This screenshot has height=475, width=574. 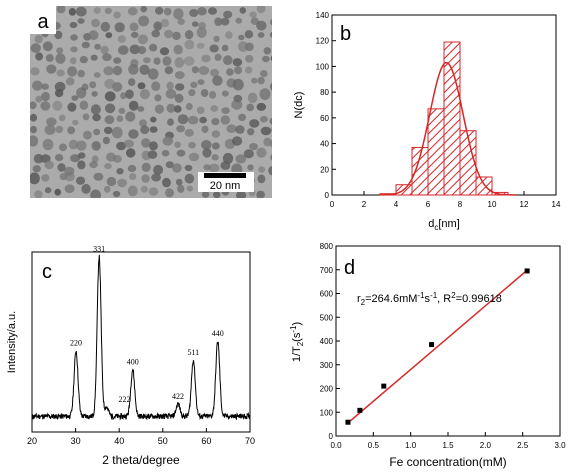 I want to click on gaussian-fit-curve, so click(x=448, y=128).